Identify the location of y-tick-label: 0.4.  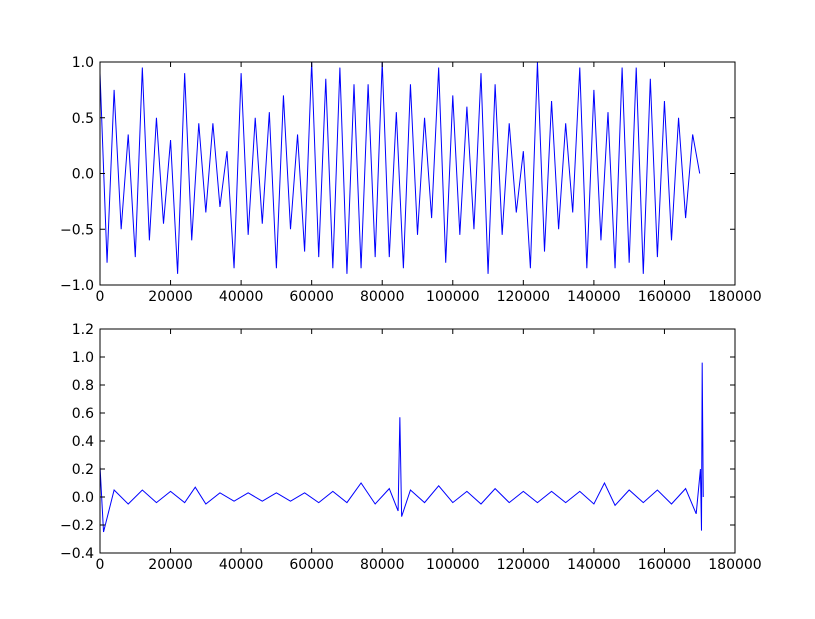
(83, 442).